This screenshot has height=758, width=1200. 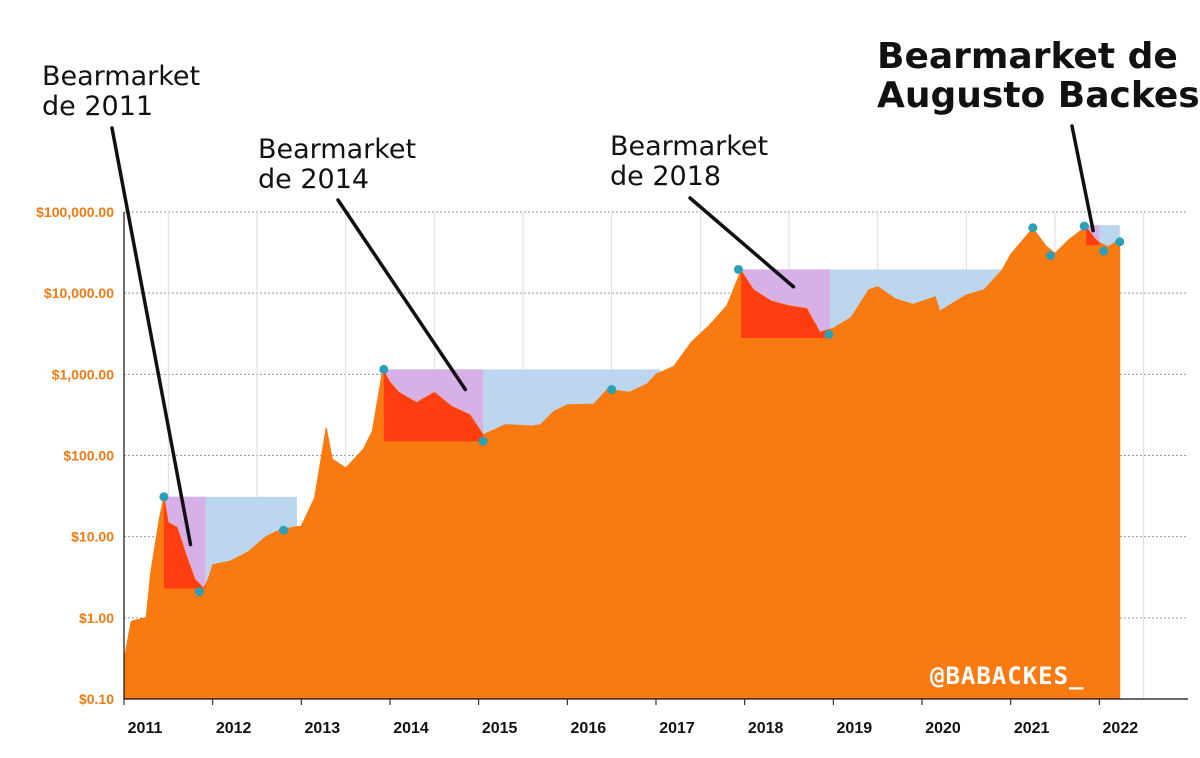 I want to click on annotation-bearmarket-2011: Bearmarket de 2011, so click(x=121, y=92).